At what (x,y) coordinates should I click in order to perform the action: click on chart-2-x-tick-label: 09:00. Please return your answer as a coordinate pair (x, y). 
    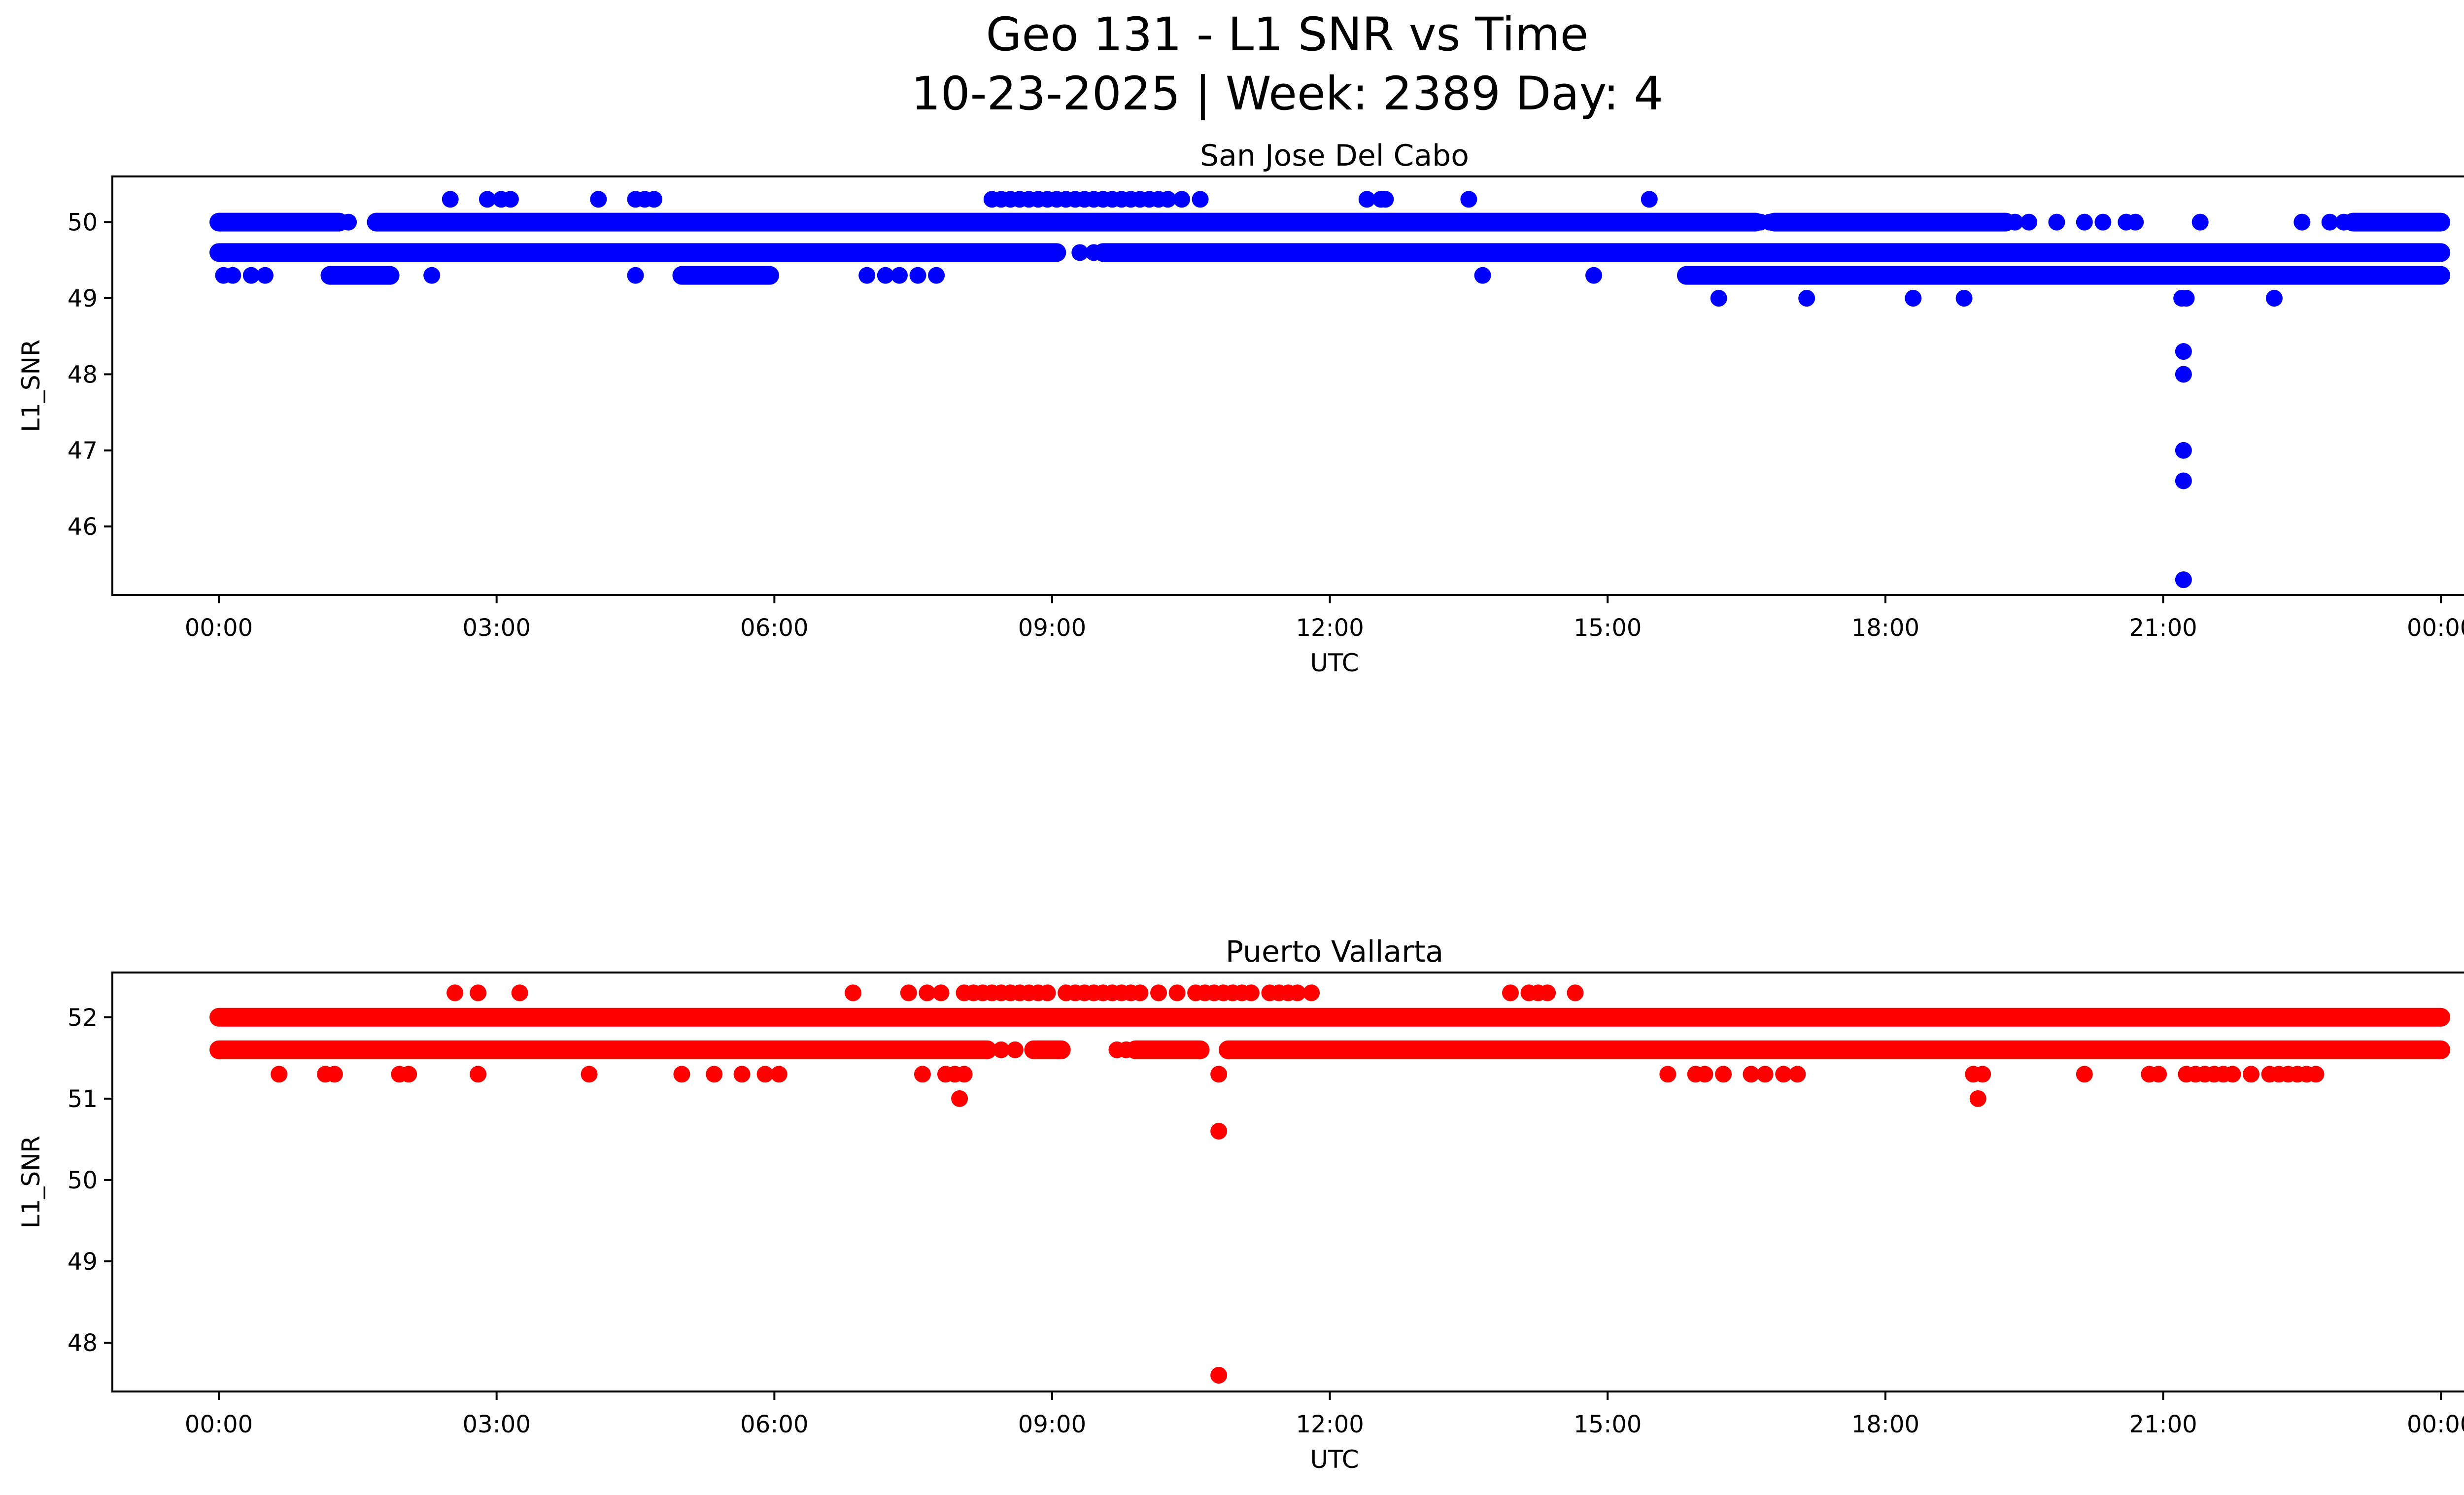
    Looking at the image, I should click on (1052, 1424).